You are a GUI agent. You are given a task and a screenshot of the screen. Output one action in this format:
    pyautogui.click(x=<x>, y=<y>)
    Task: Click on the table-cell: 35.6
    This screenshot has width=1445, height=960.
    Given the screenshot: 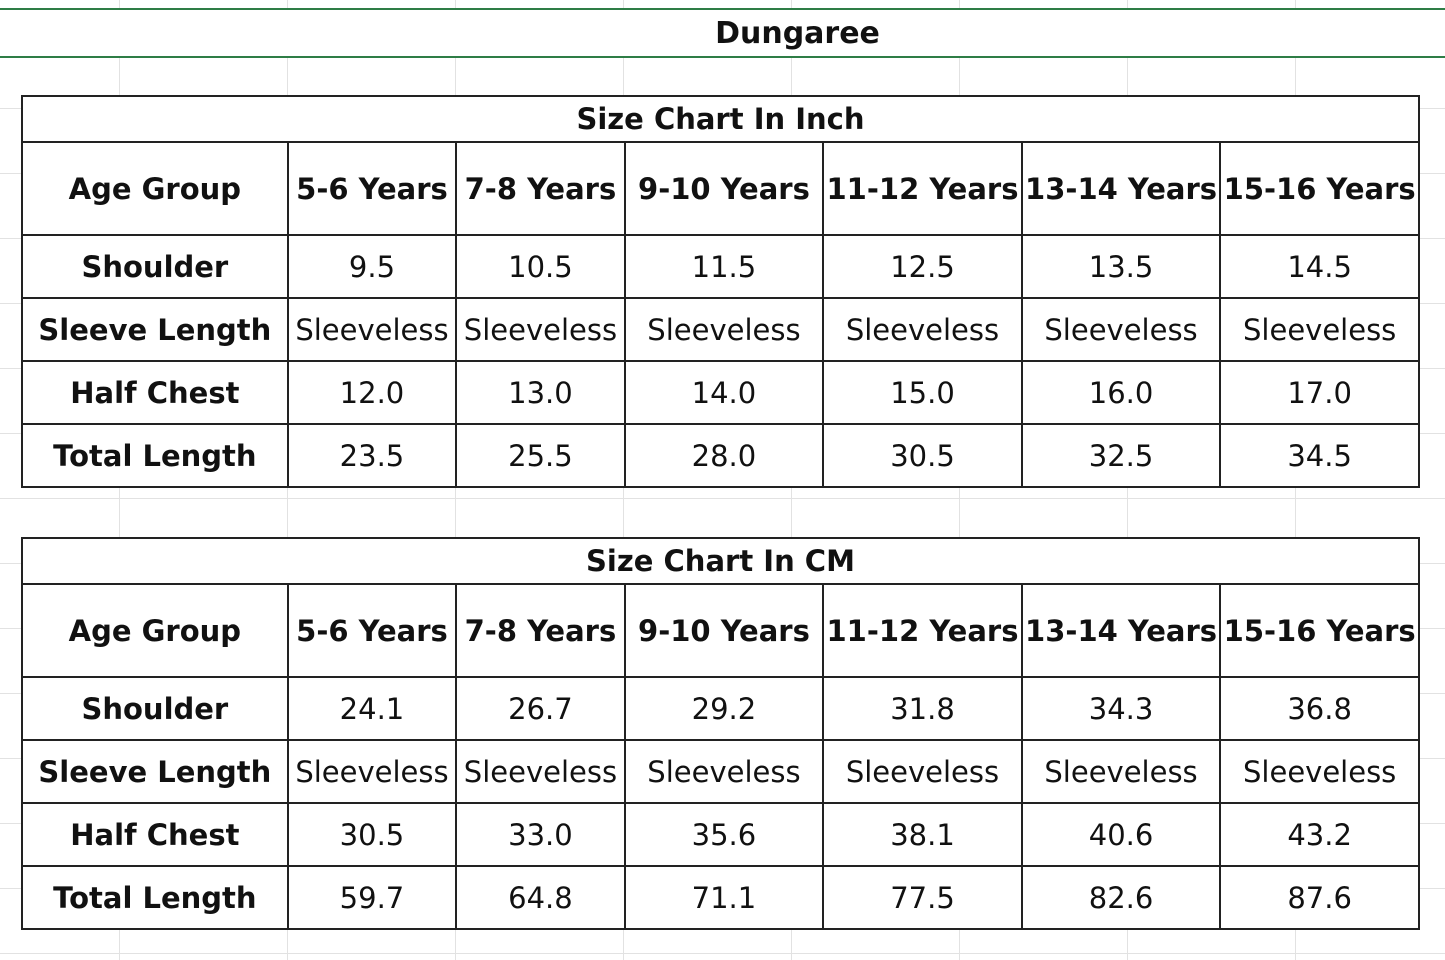 What is the action you would take?
    pyautogui.click(x=724, y=834)
    